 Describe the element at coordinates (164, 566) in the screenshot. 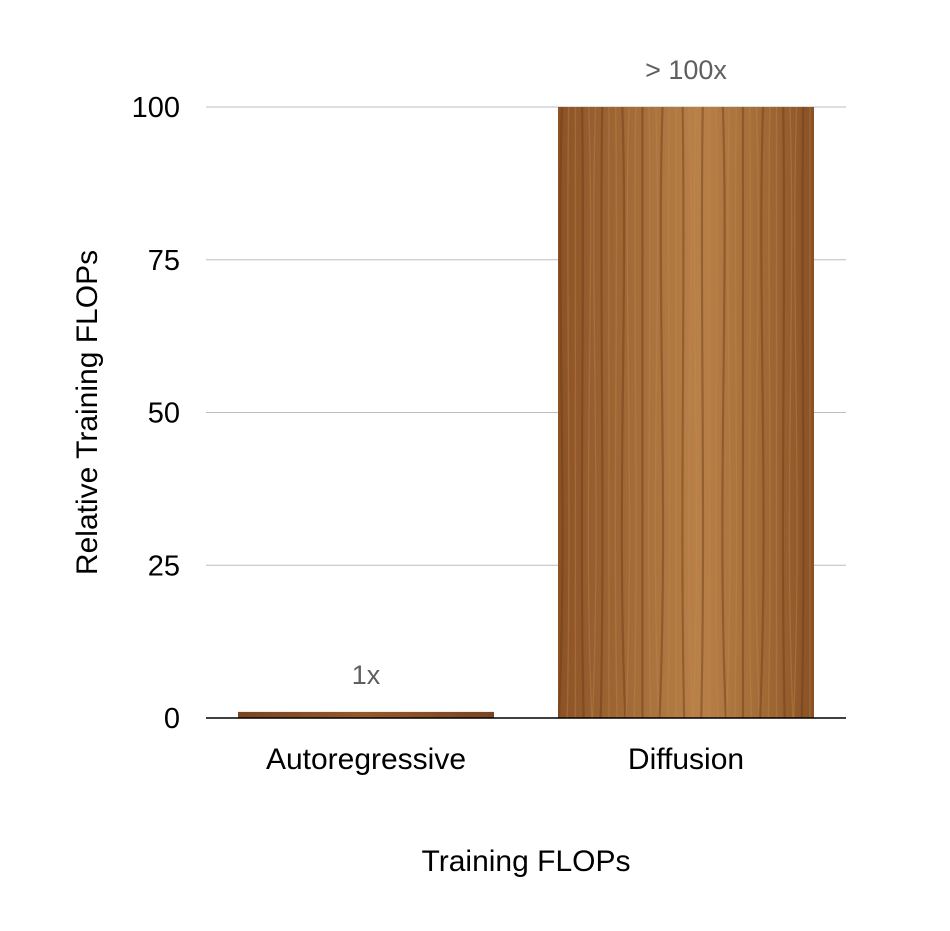

I see `y-tick-label: 25` at that location.